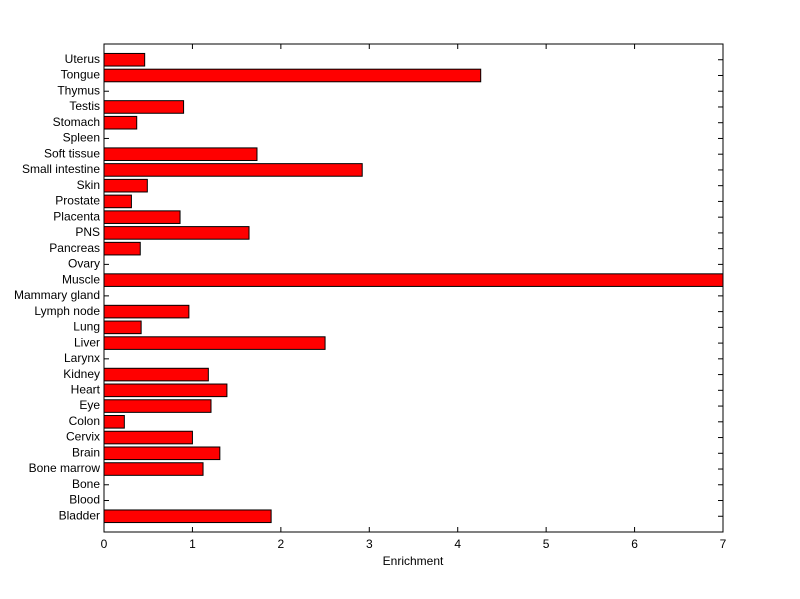 Image resolution: width=800 pixels, height=599 pixels. Describe the element at coordinates (87, 342) in the screenshot. I see `y-tick-label: Liver` at that location.